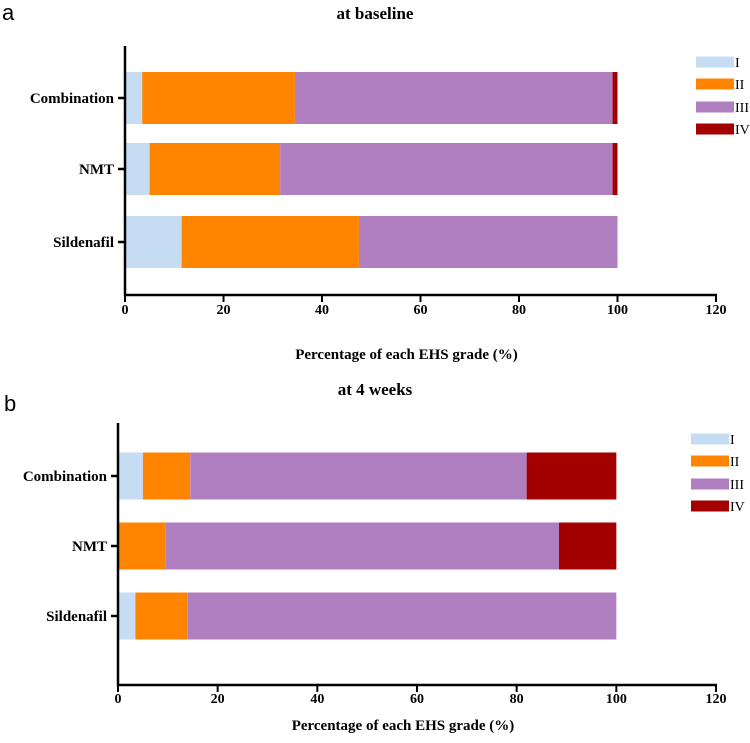  I want to click on chart-title: at baseline, so click(375, 13).